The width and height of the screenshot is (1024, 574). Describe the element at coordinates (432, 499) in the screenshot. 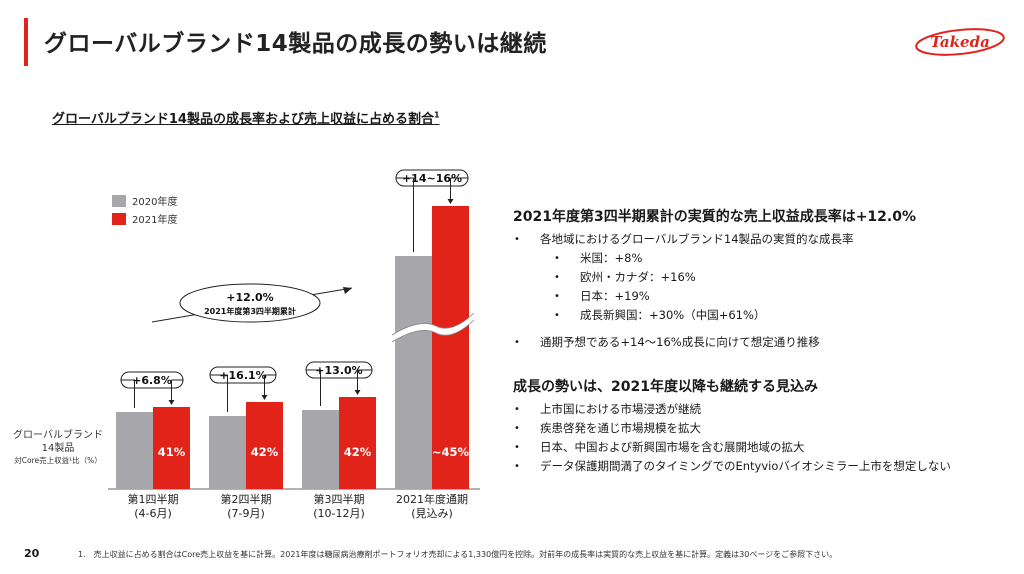

I see `category-label-4: 2021年度通期` at that location.